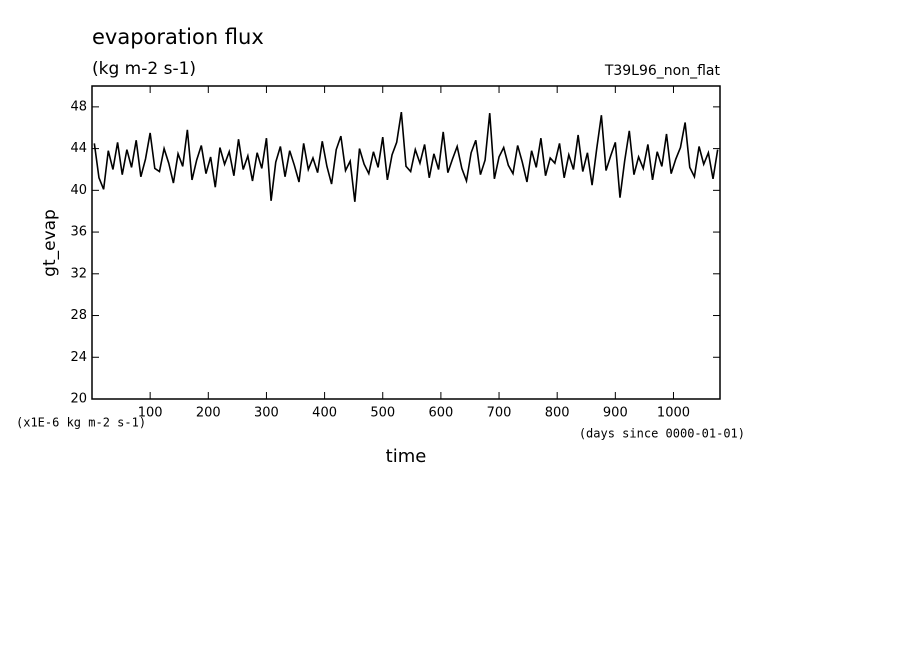  What do you see at coordinates (78, 106) in the screenshot?
I see `y-tick-label: 48` at bounding box center [78, 106].